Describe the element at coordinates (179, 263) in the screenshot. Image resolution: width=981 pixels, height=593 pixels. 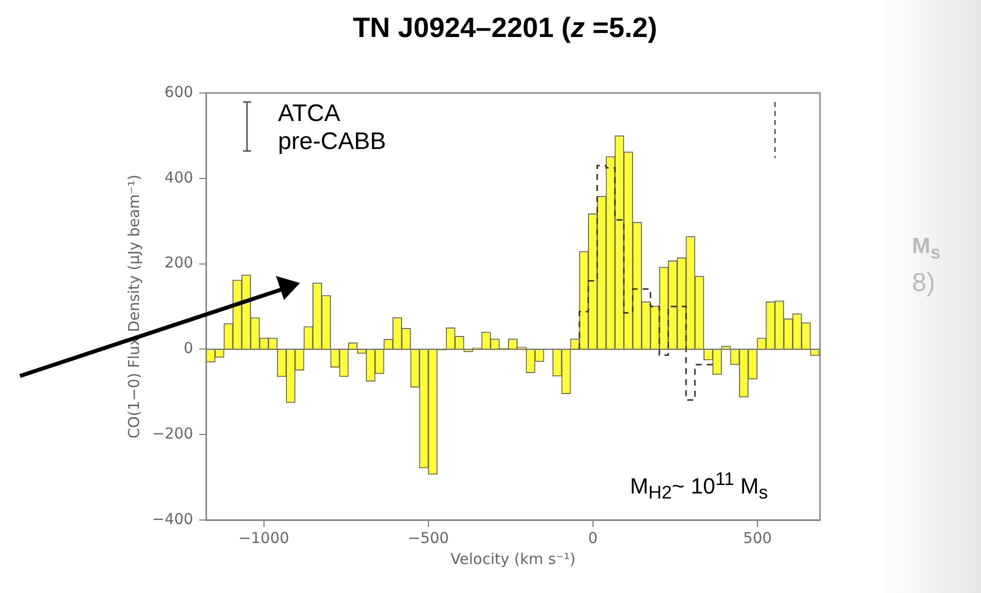
I see `y-tick-label: 200` at that location.